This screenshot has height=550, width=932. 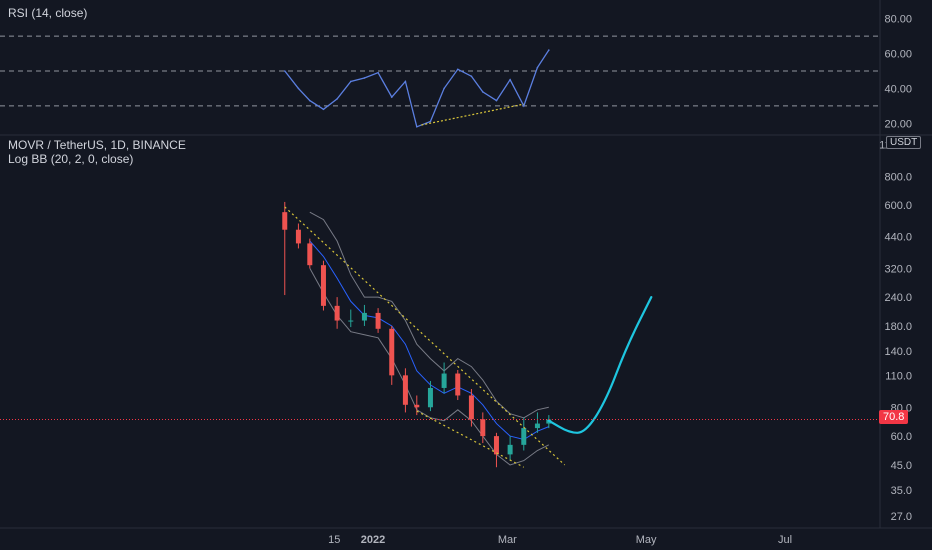 What do you see at coordinates (904, 142) in the screenshot?
I see `unit-badge: USDT` at bounding box center [904, 142].